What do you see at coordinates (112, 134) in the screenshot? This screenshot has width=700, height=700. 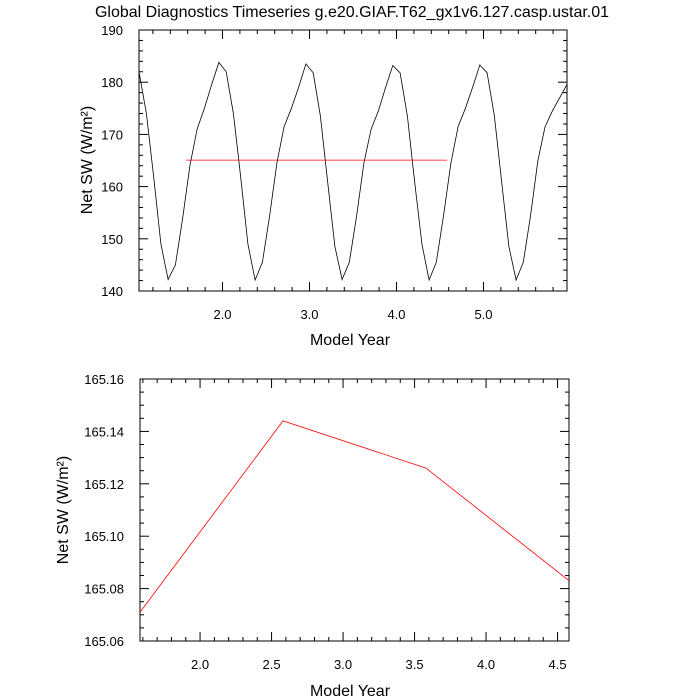 I see `y-tick-label: 170` at bounding box center [112, 134].